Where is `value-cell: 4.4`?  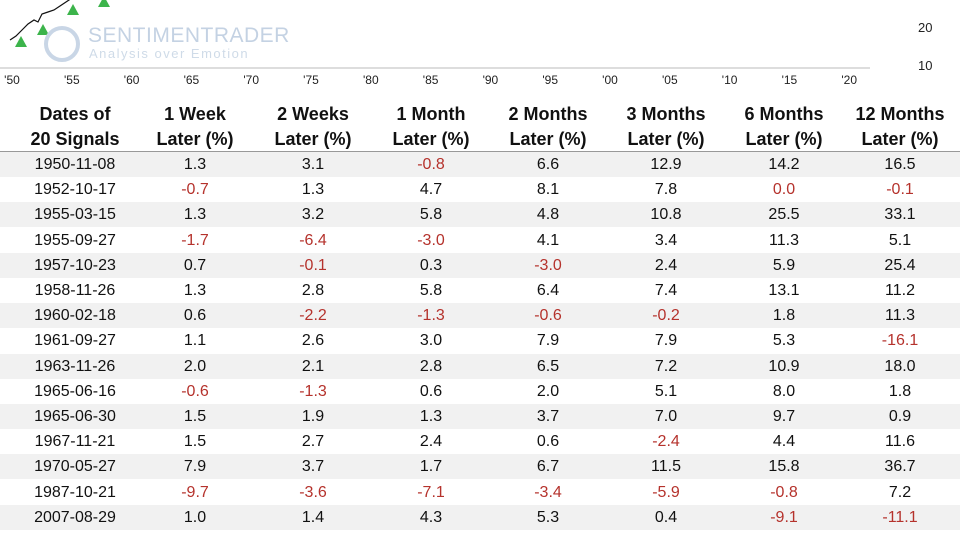
value-cell: 4.4 is located at coordinates (784, 442).